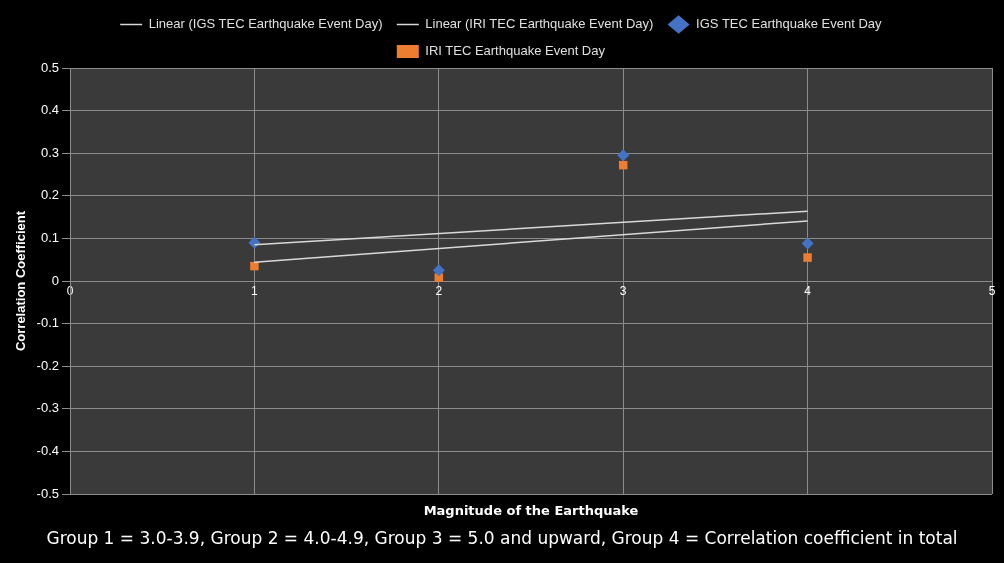  What do you see at coordinates (47, 365) in the screenshot?
I see `y-tick-label: -0.2` at bounding box center [47, 365].